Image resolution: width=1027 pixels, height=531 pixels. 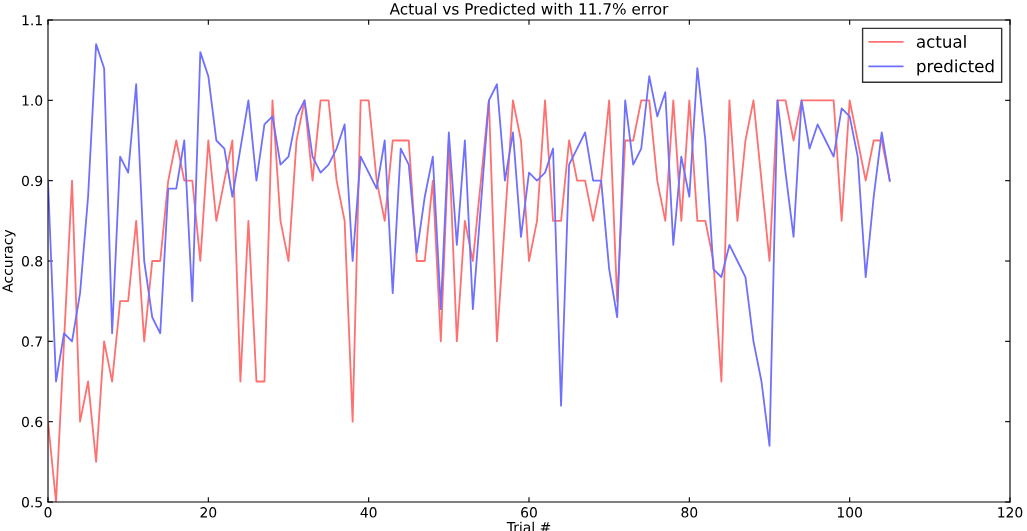 I want to click on legend-label: predicted, so click(x=955, y=67).